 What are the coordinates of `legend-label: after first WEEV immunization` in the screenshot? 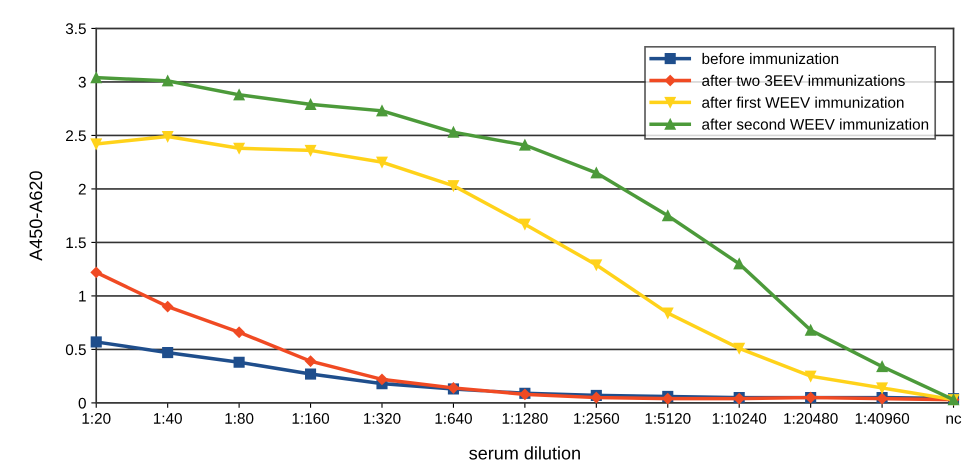 It's located at (803, 102).